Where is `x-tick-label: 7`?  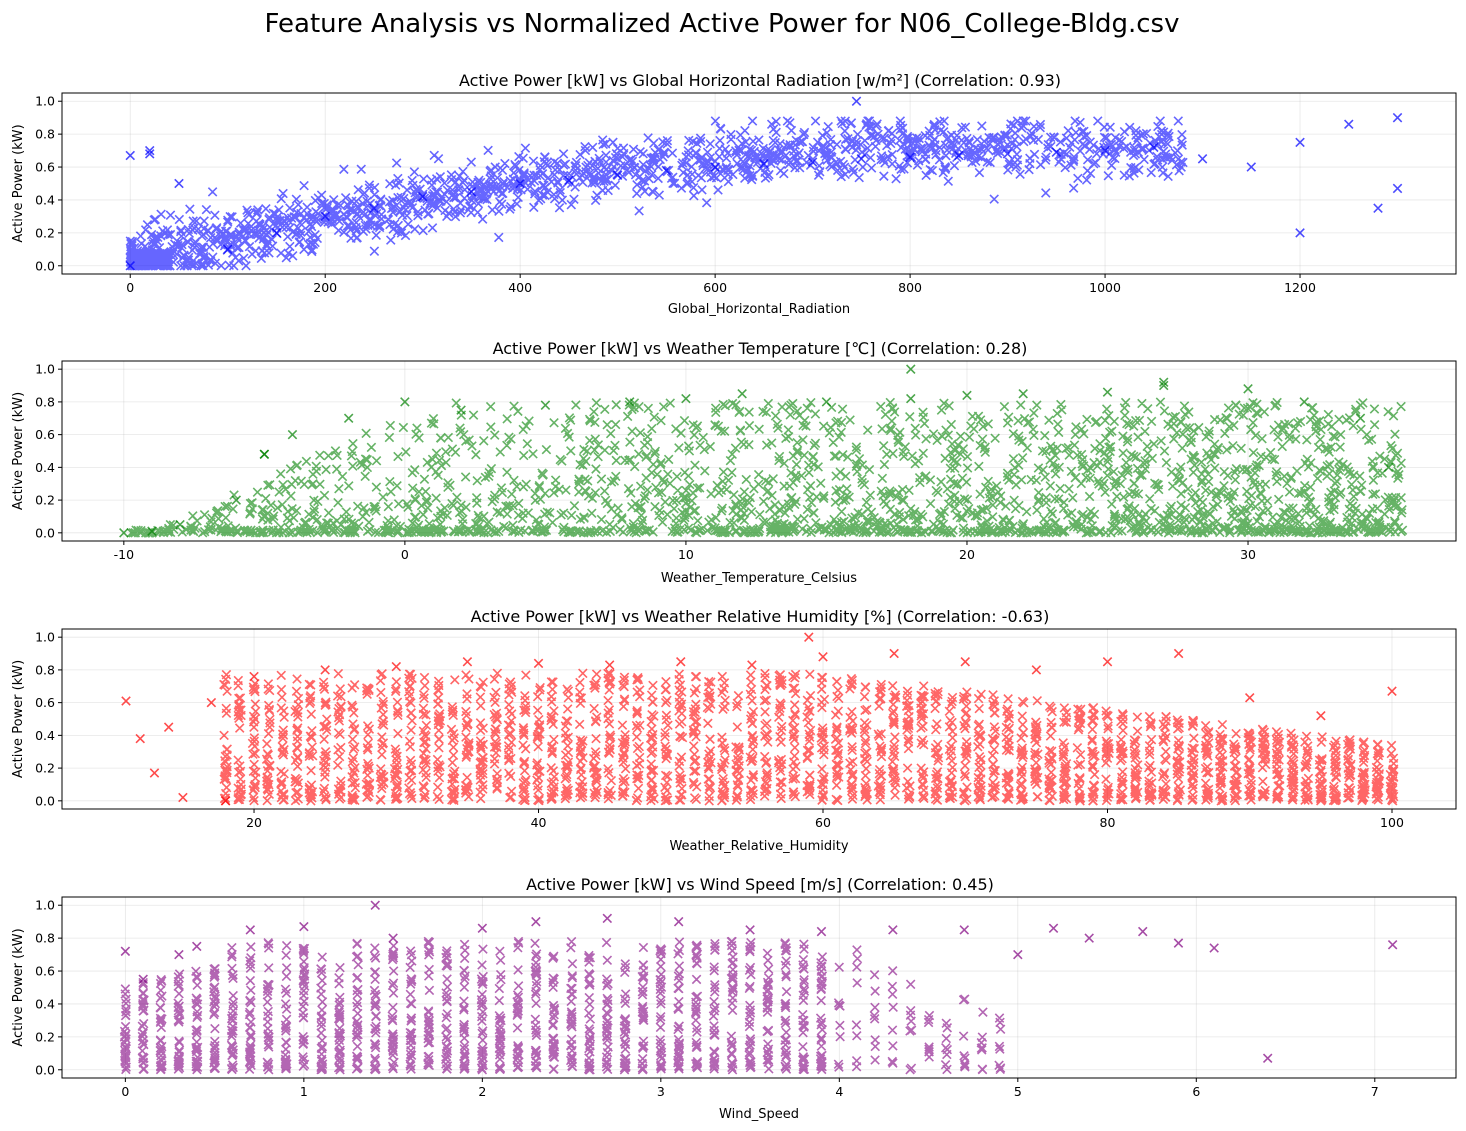
x-tick-label: 7 is located at coordinates (1375, 1091).